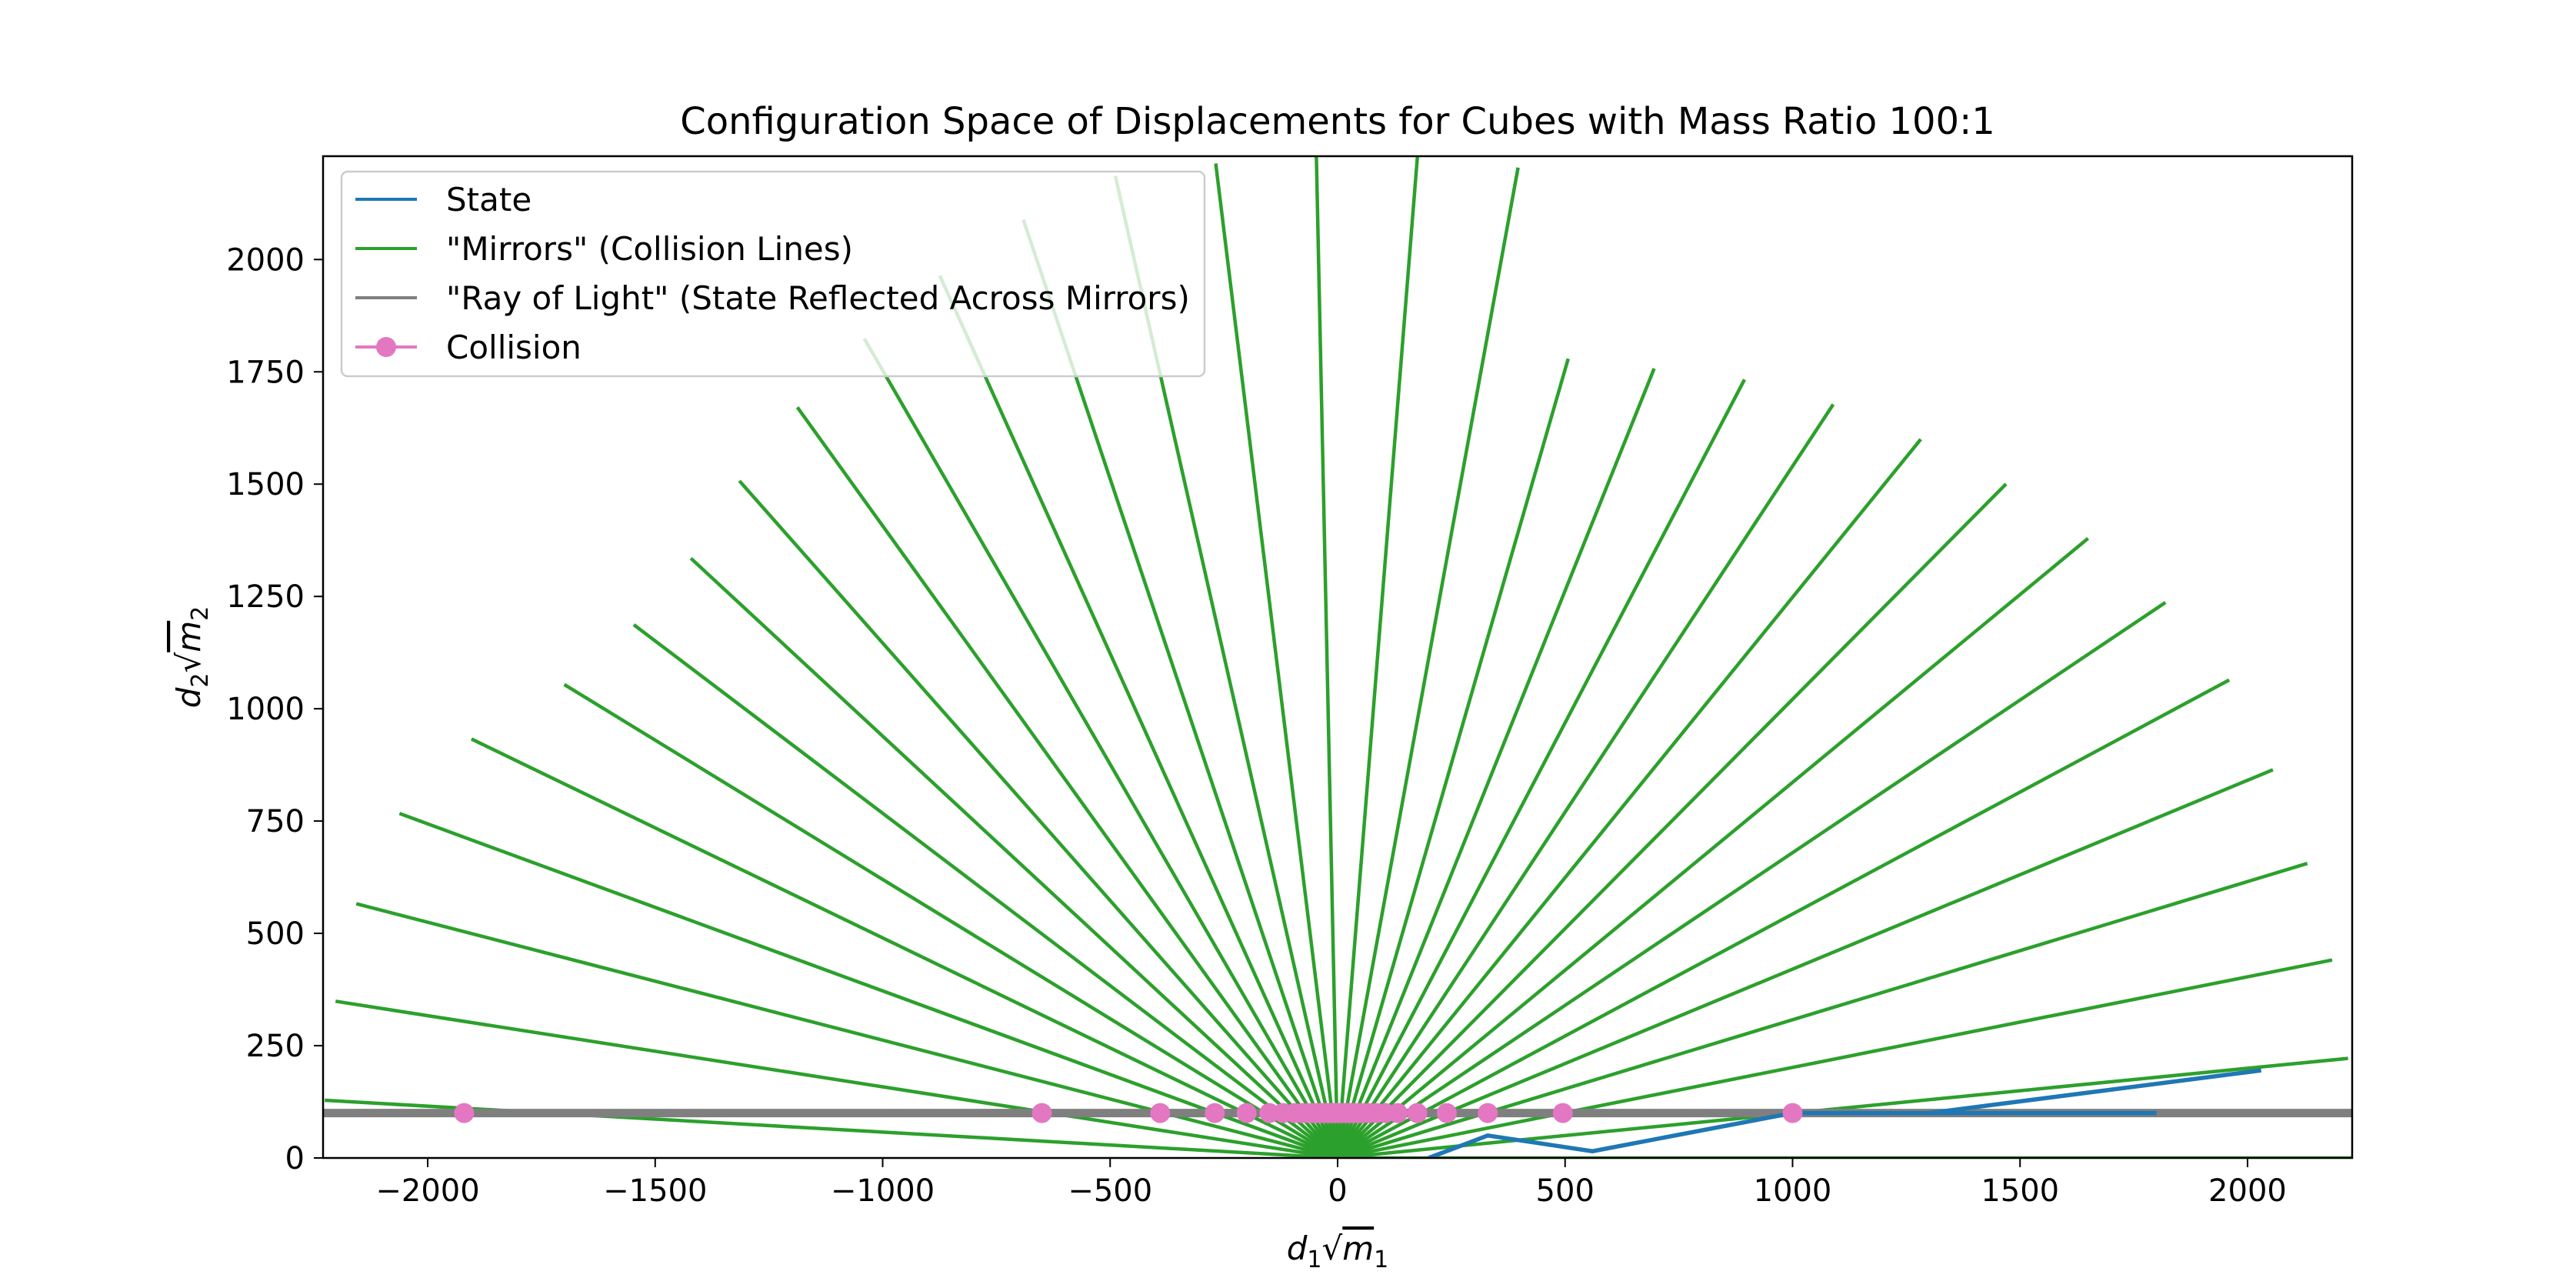 This screenshot has height=1288, width=2576. I want to click on y-axis-ticks: 0 250 500 750 1000 1250 1500 1750 2000, so click(274, 709).